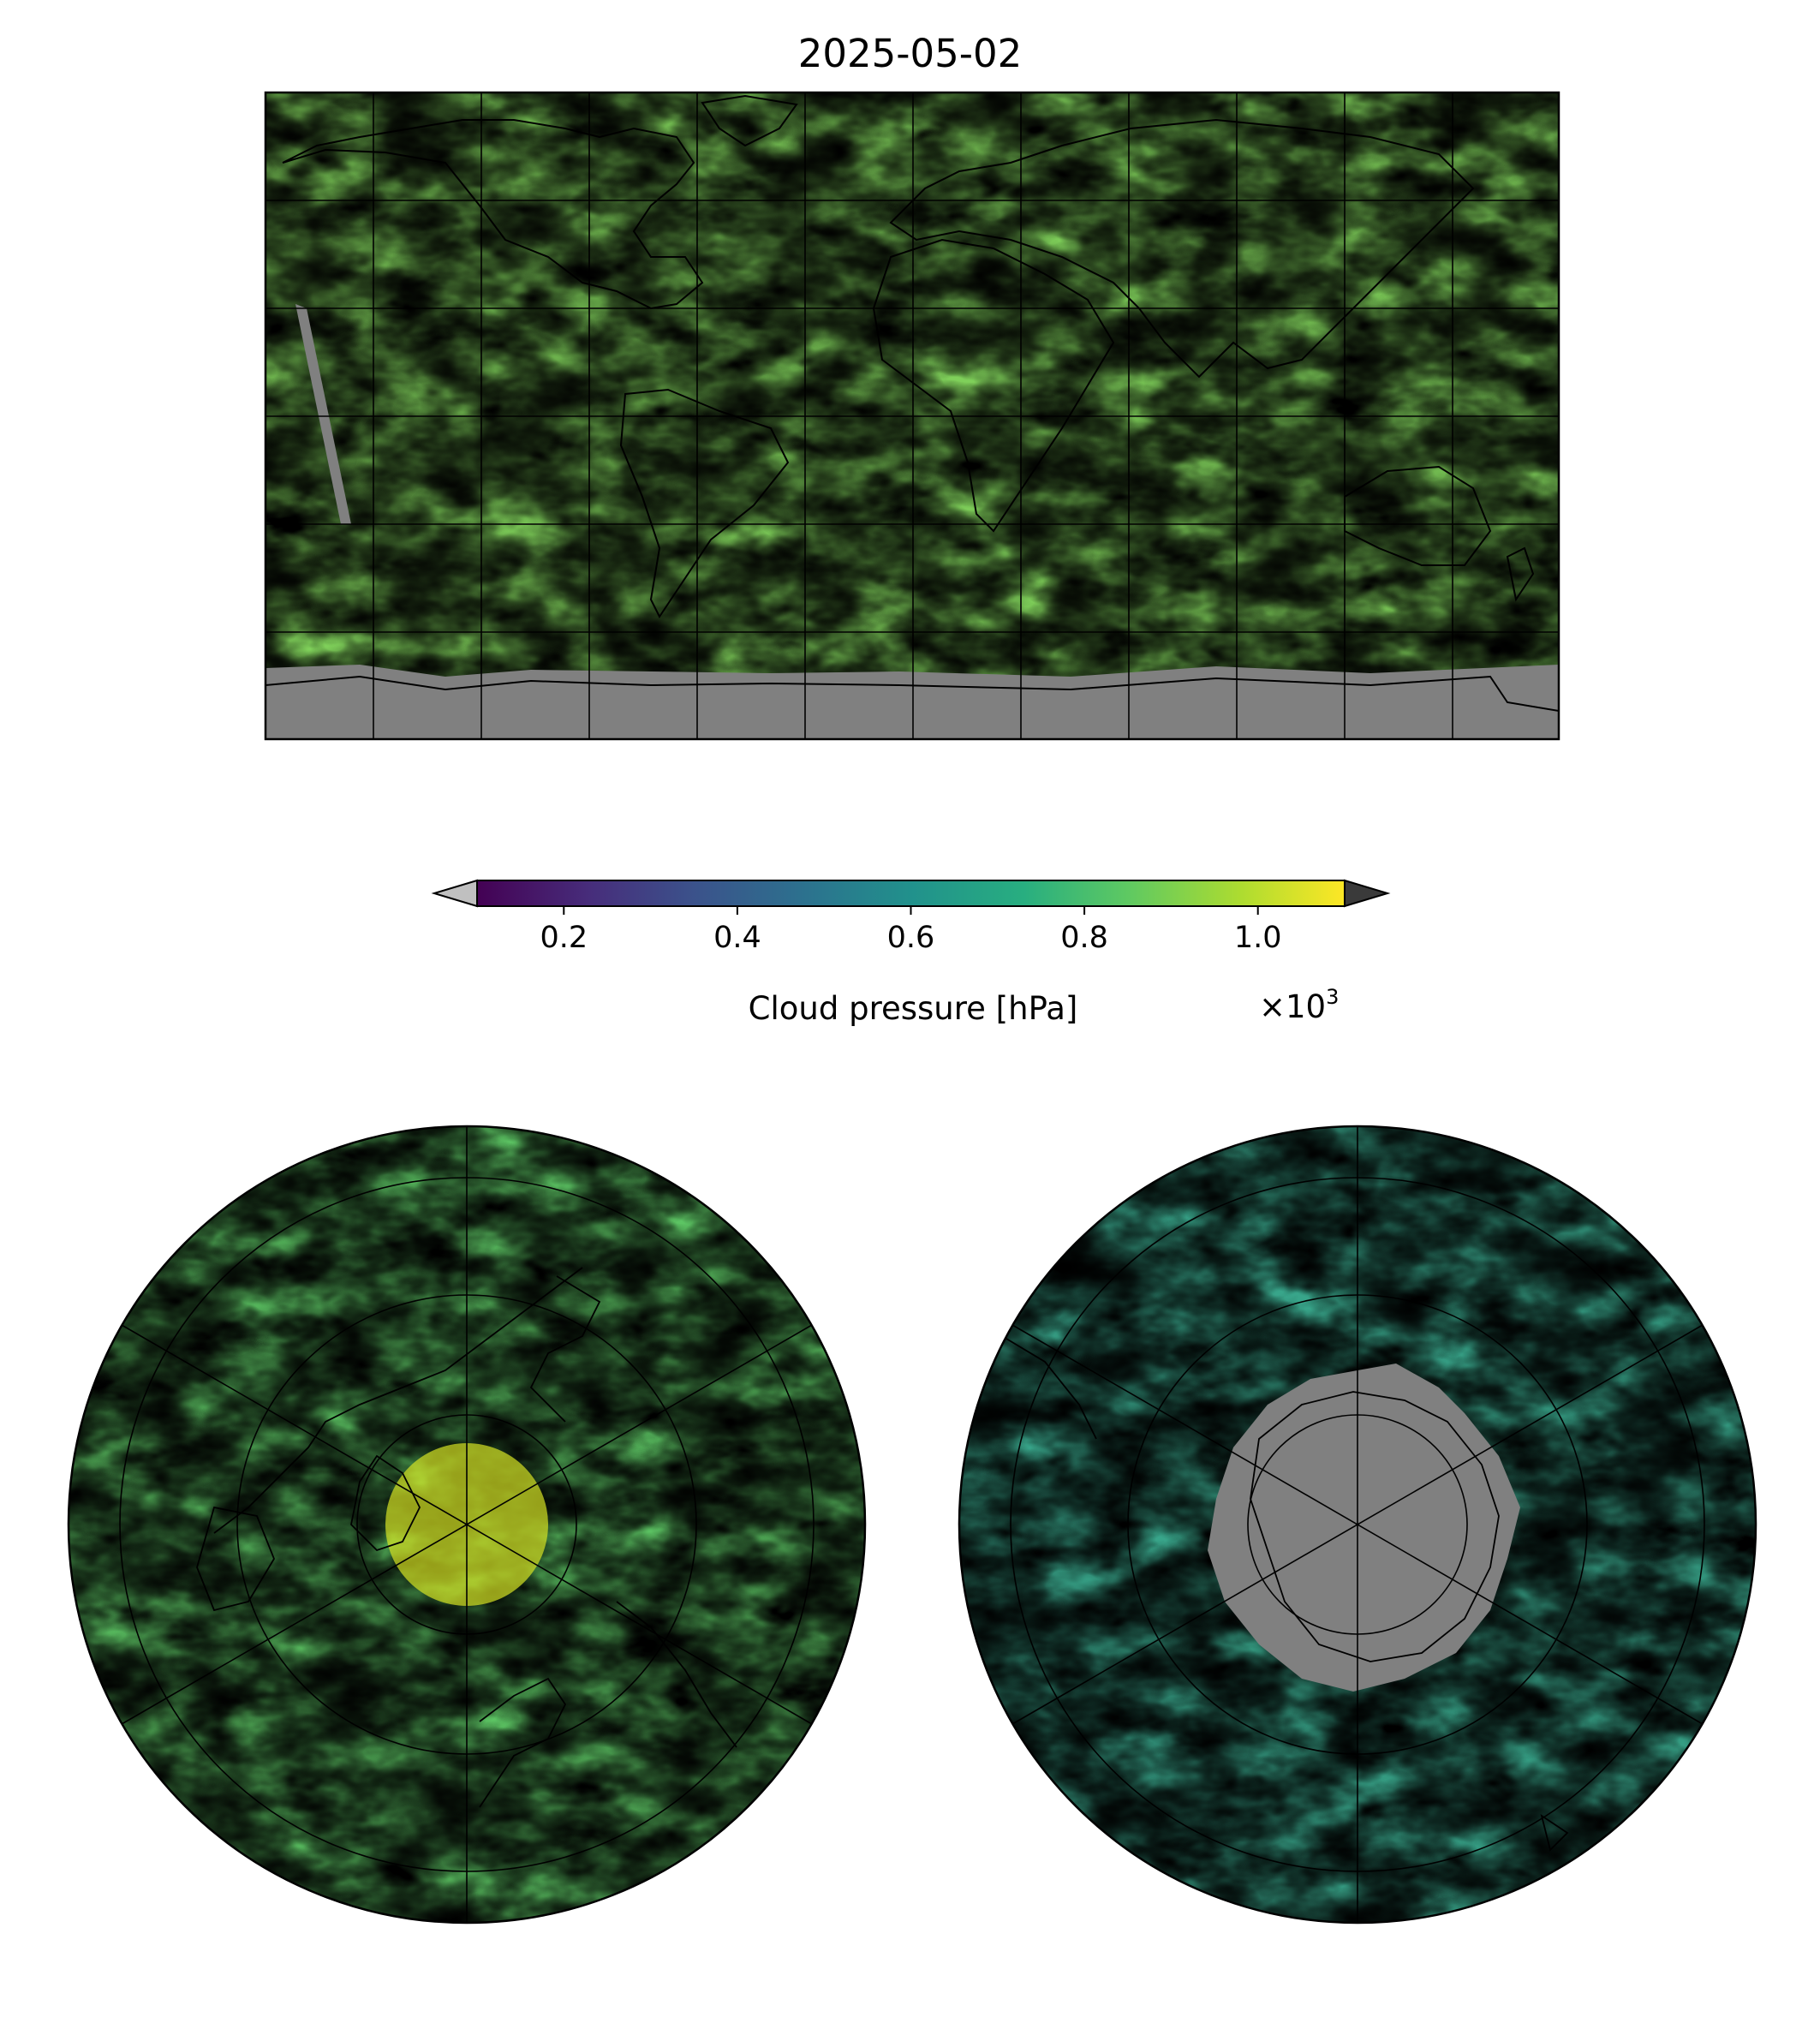 Image resolution: width=1820 pixels, height=2023 pixels. Describe the element at coordinates (1292, 1006) in the screenshot. I see `colorbar-multiplier-base: ×10` at that location.